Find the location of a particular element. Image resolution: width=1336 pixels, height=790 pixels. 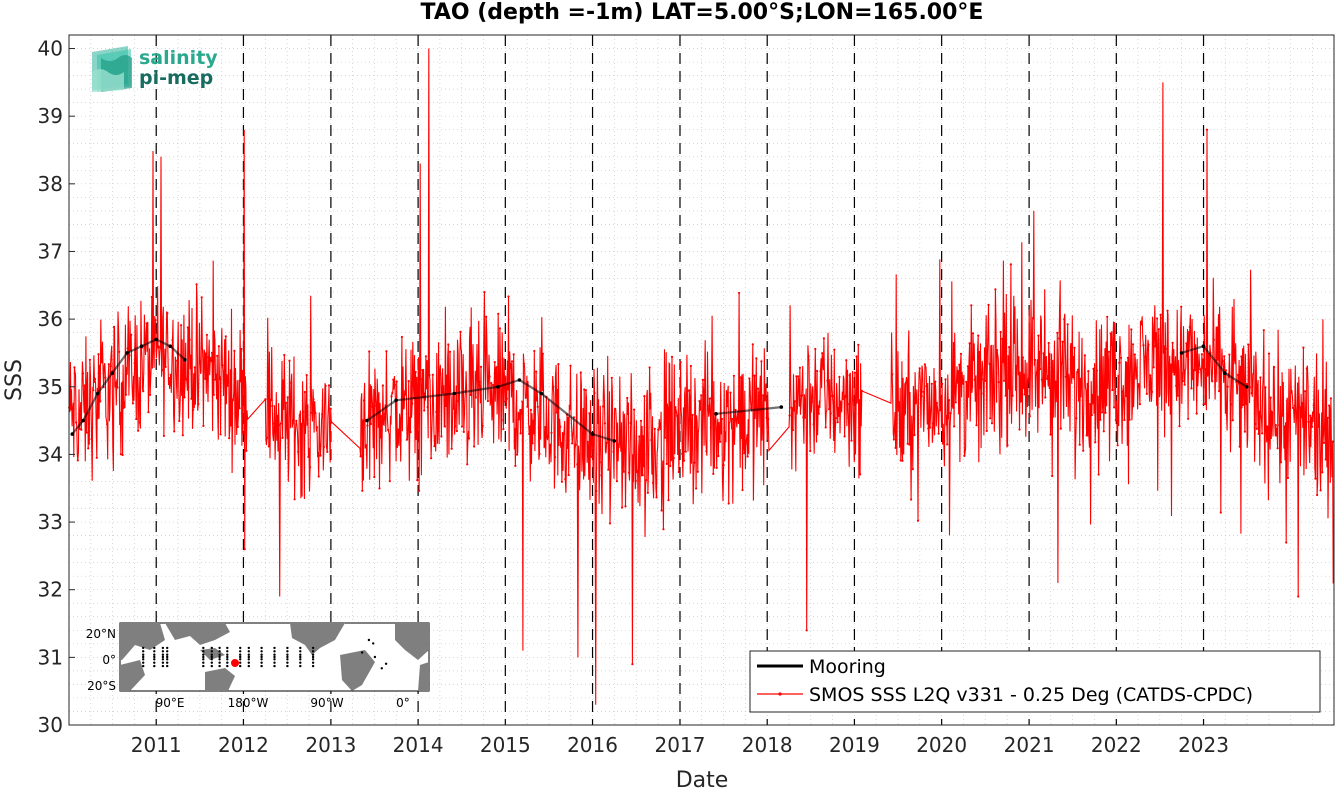

y-tick-31: 31 is located at coordinates (50, 657).